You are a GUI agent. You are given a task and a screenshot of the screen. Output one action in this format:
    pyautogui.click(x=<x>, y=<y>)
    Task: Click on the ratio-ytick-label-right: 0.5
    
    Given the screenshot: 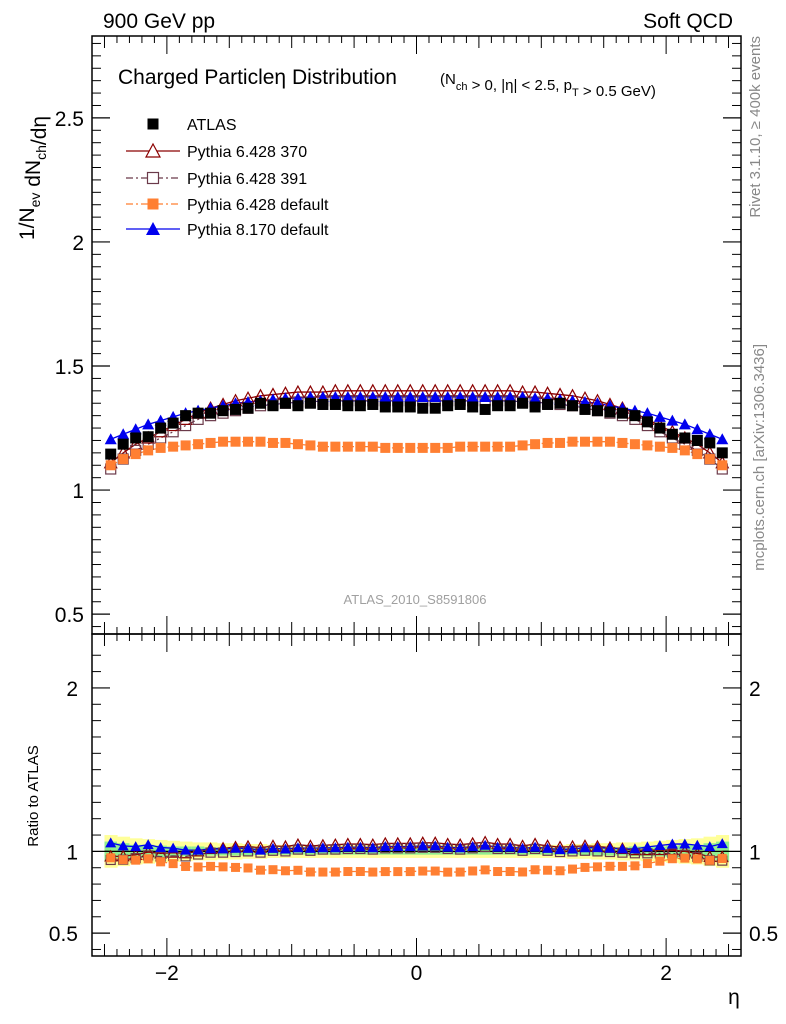 What is the action you would take?
    pyautogui.click(x=763, y=934)
    